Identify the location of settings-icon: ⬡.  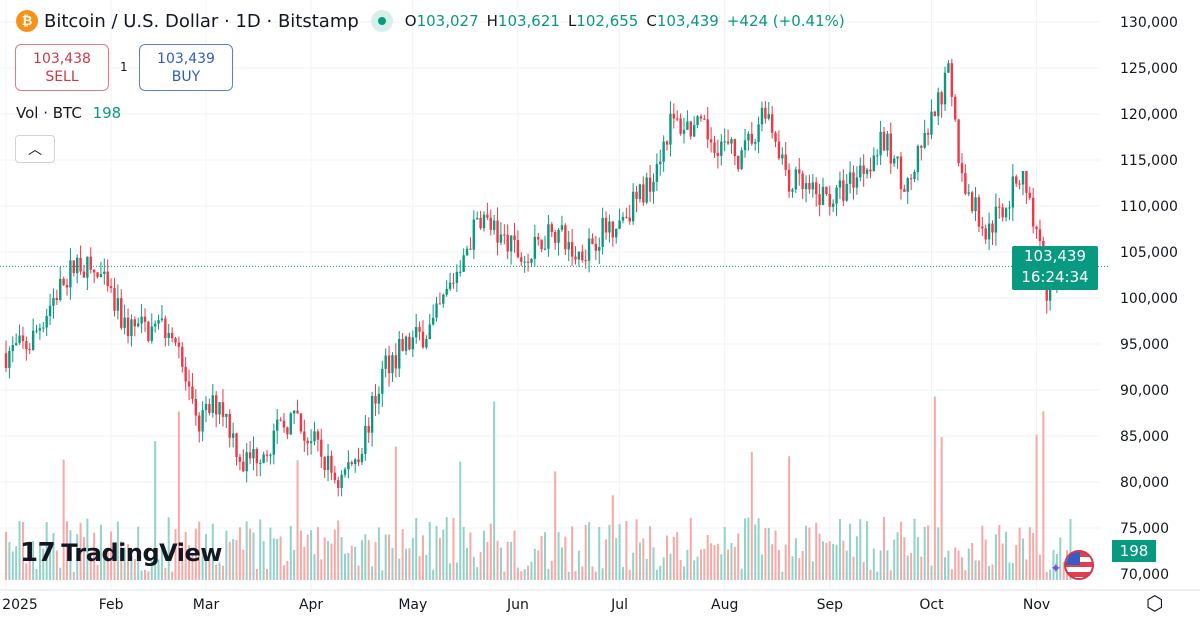
(1155, 603).